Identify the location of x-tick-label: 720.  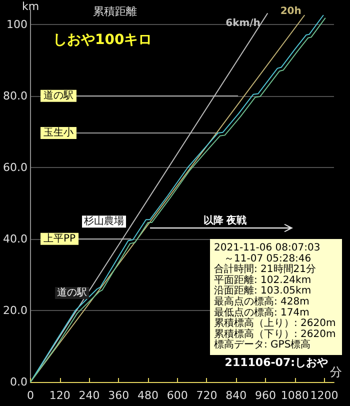
(207, 395).